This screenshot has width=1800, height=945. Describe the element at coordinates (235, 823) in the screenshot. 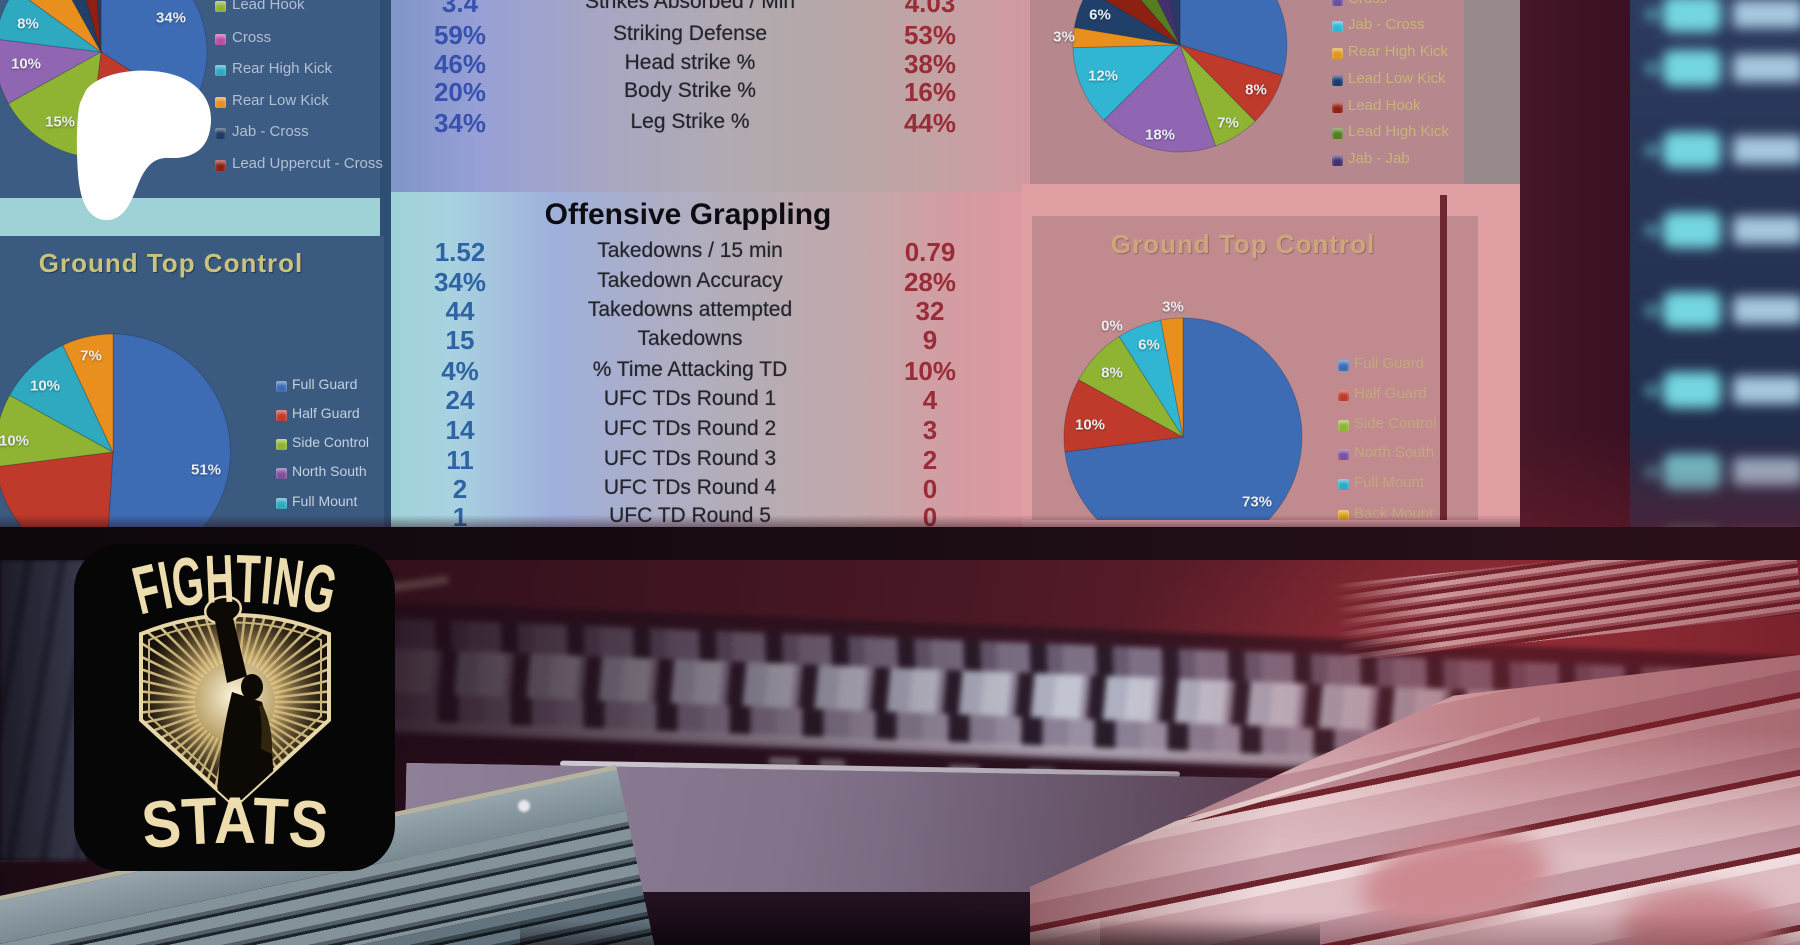

I see `svg-text: STATS` at that location.